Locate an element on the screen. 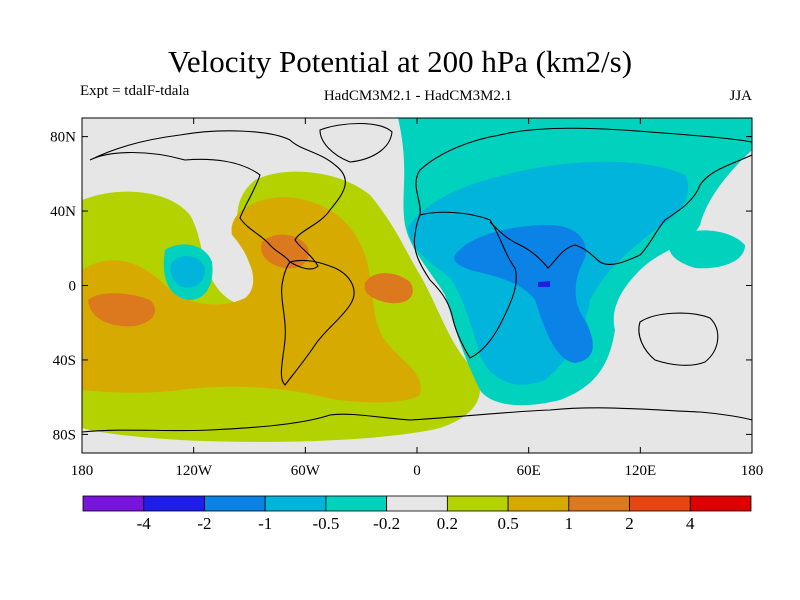  lat-tick-label: 0 is located at coordinates (73, 287).